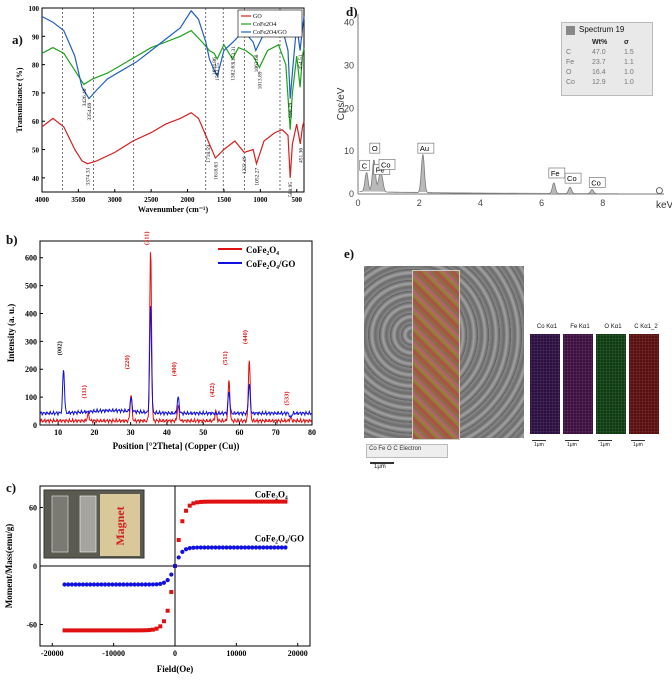  What do you see at coordinates (279, 539) in the screenshot?
I see `series-label: CoFe₂O₄/GO` at bounding box center [279, 539].